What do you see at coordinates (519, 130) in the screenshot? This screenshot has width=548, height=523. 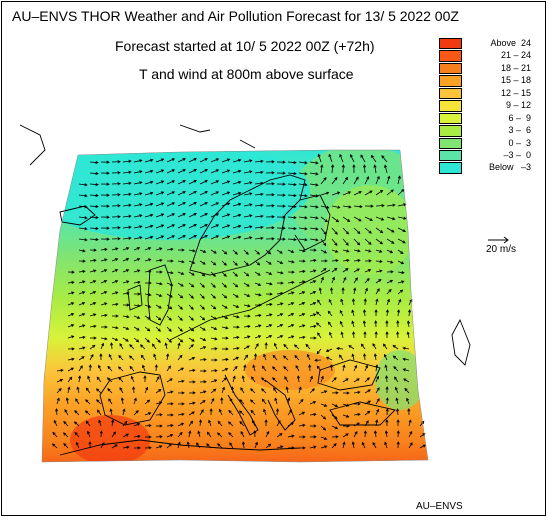 I see `legend-label: 3 – 6` at bounding box center [519, 130].